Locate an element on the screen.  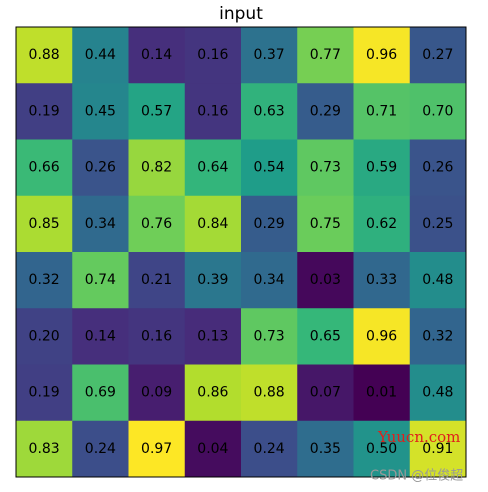
cell-label: 0.69 is located at coordinates (100, 393).